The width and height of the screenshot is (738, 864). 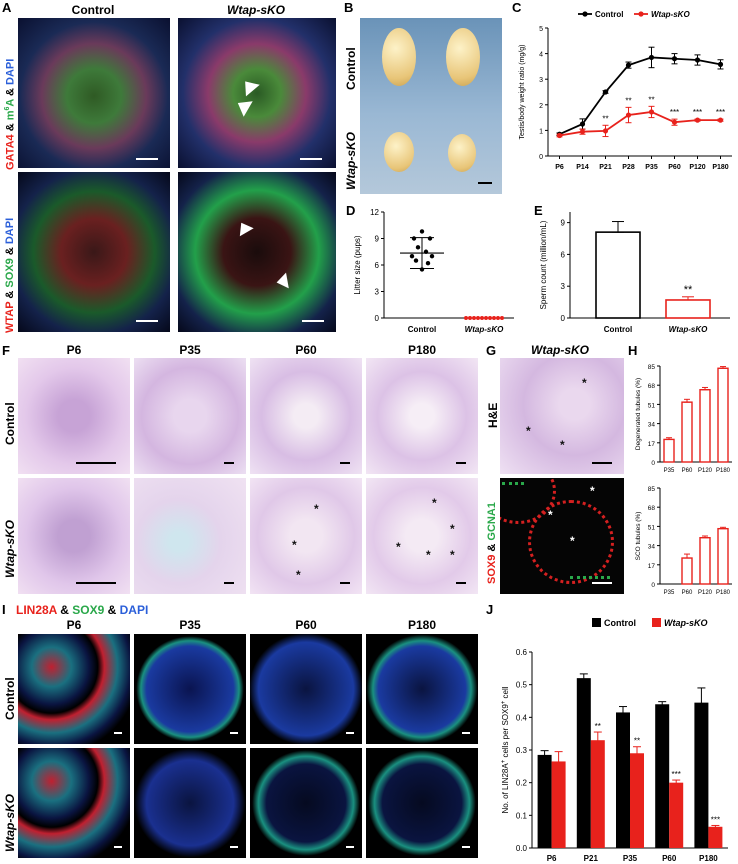 What do you see at coordinates (93, 10) in the screenshot?
I see `panel-a-col-title-control: Control` at bounding box center [93, 10].